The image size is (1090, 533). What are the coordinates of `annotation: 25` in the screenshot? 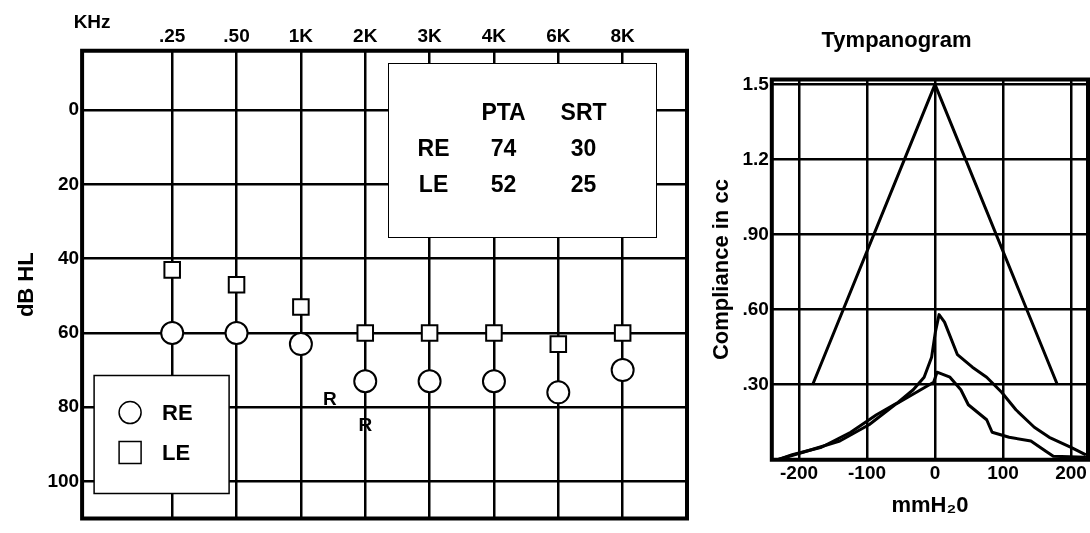 It's located at (583, 184).